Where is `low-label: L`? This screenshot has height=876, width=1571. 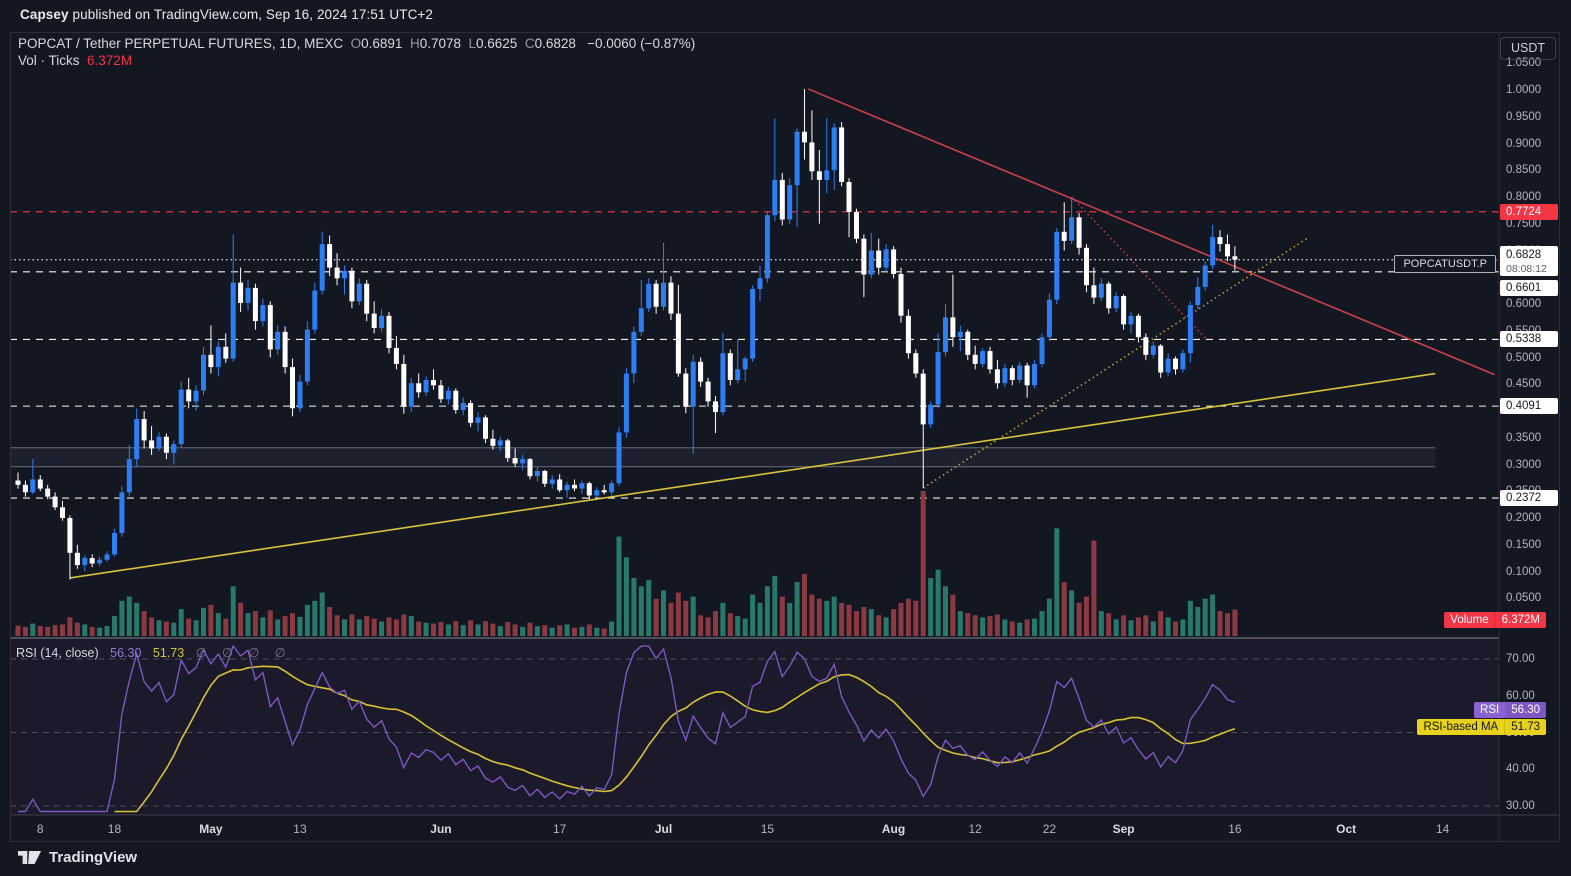 low-label: L is located at coordinates (472, 43).